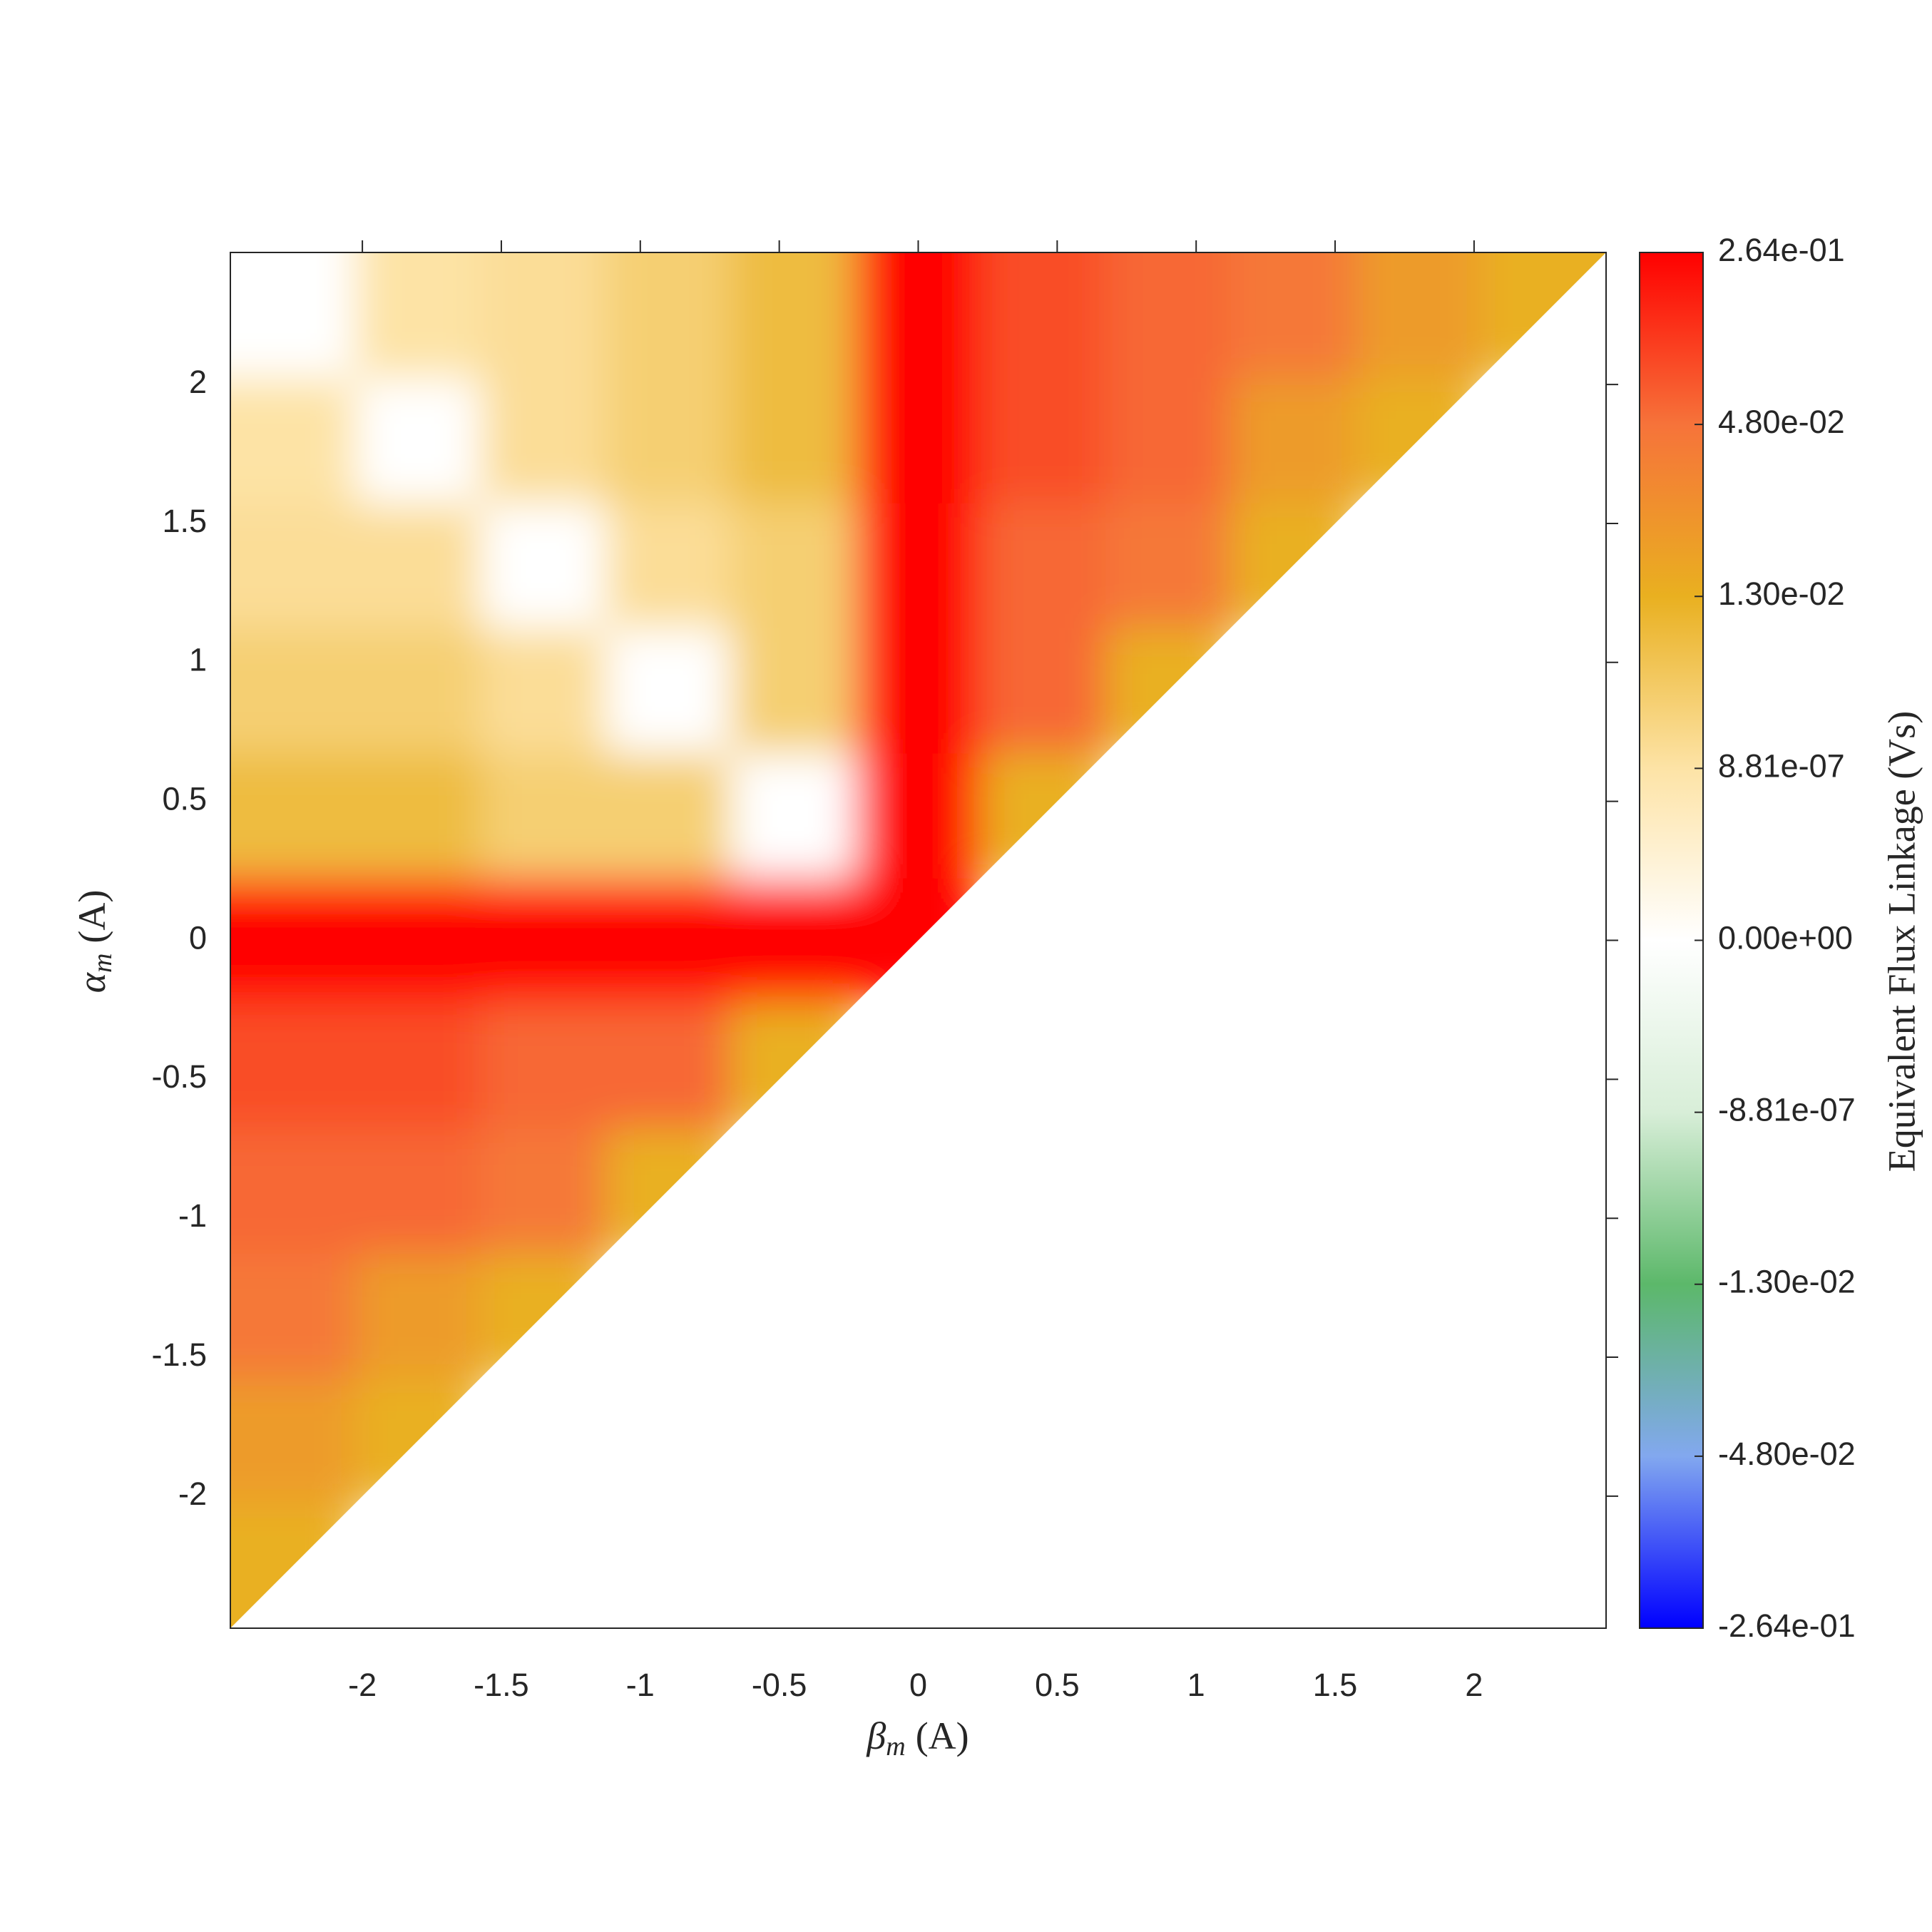 This screenshot has height=1932, width=1932. I want to click on y-tick-label: 0, so click(198, 938).